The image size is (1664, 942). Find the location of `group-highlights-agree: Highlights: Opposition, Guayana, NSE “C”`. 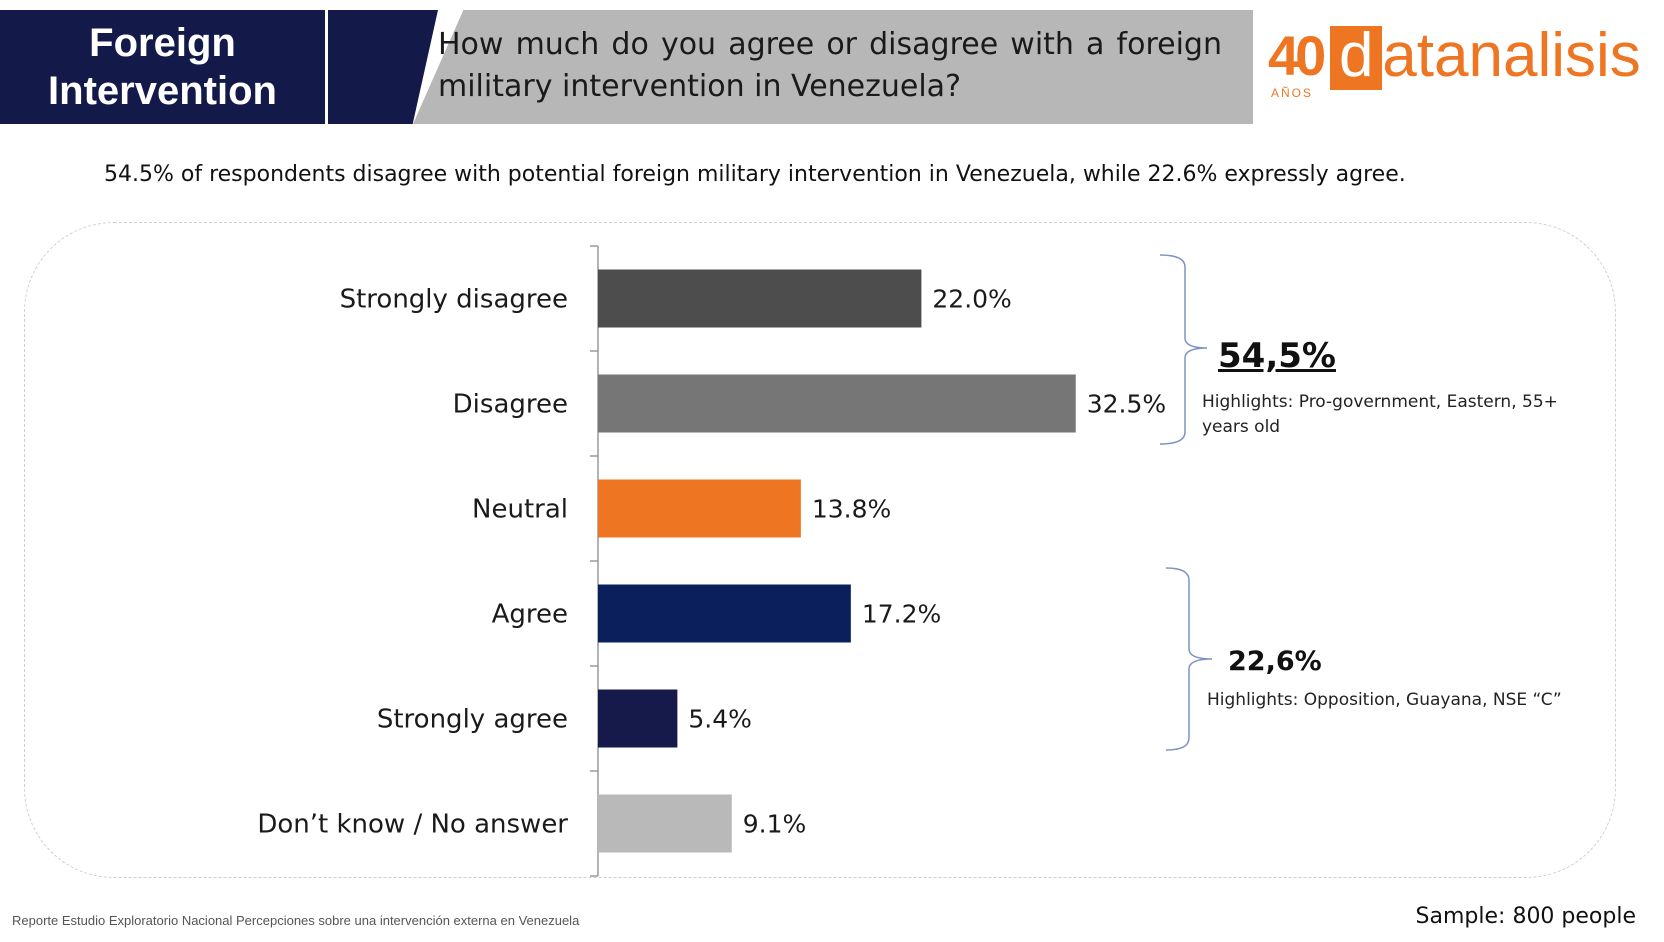

group-highlights-agree: Highlights: Opposition, Guayana, NSE “C” is located at coordinates (1384, 700).